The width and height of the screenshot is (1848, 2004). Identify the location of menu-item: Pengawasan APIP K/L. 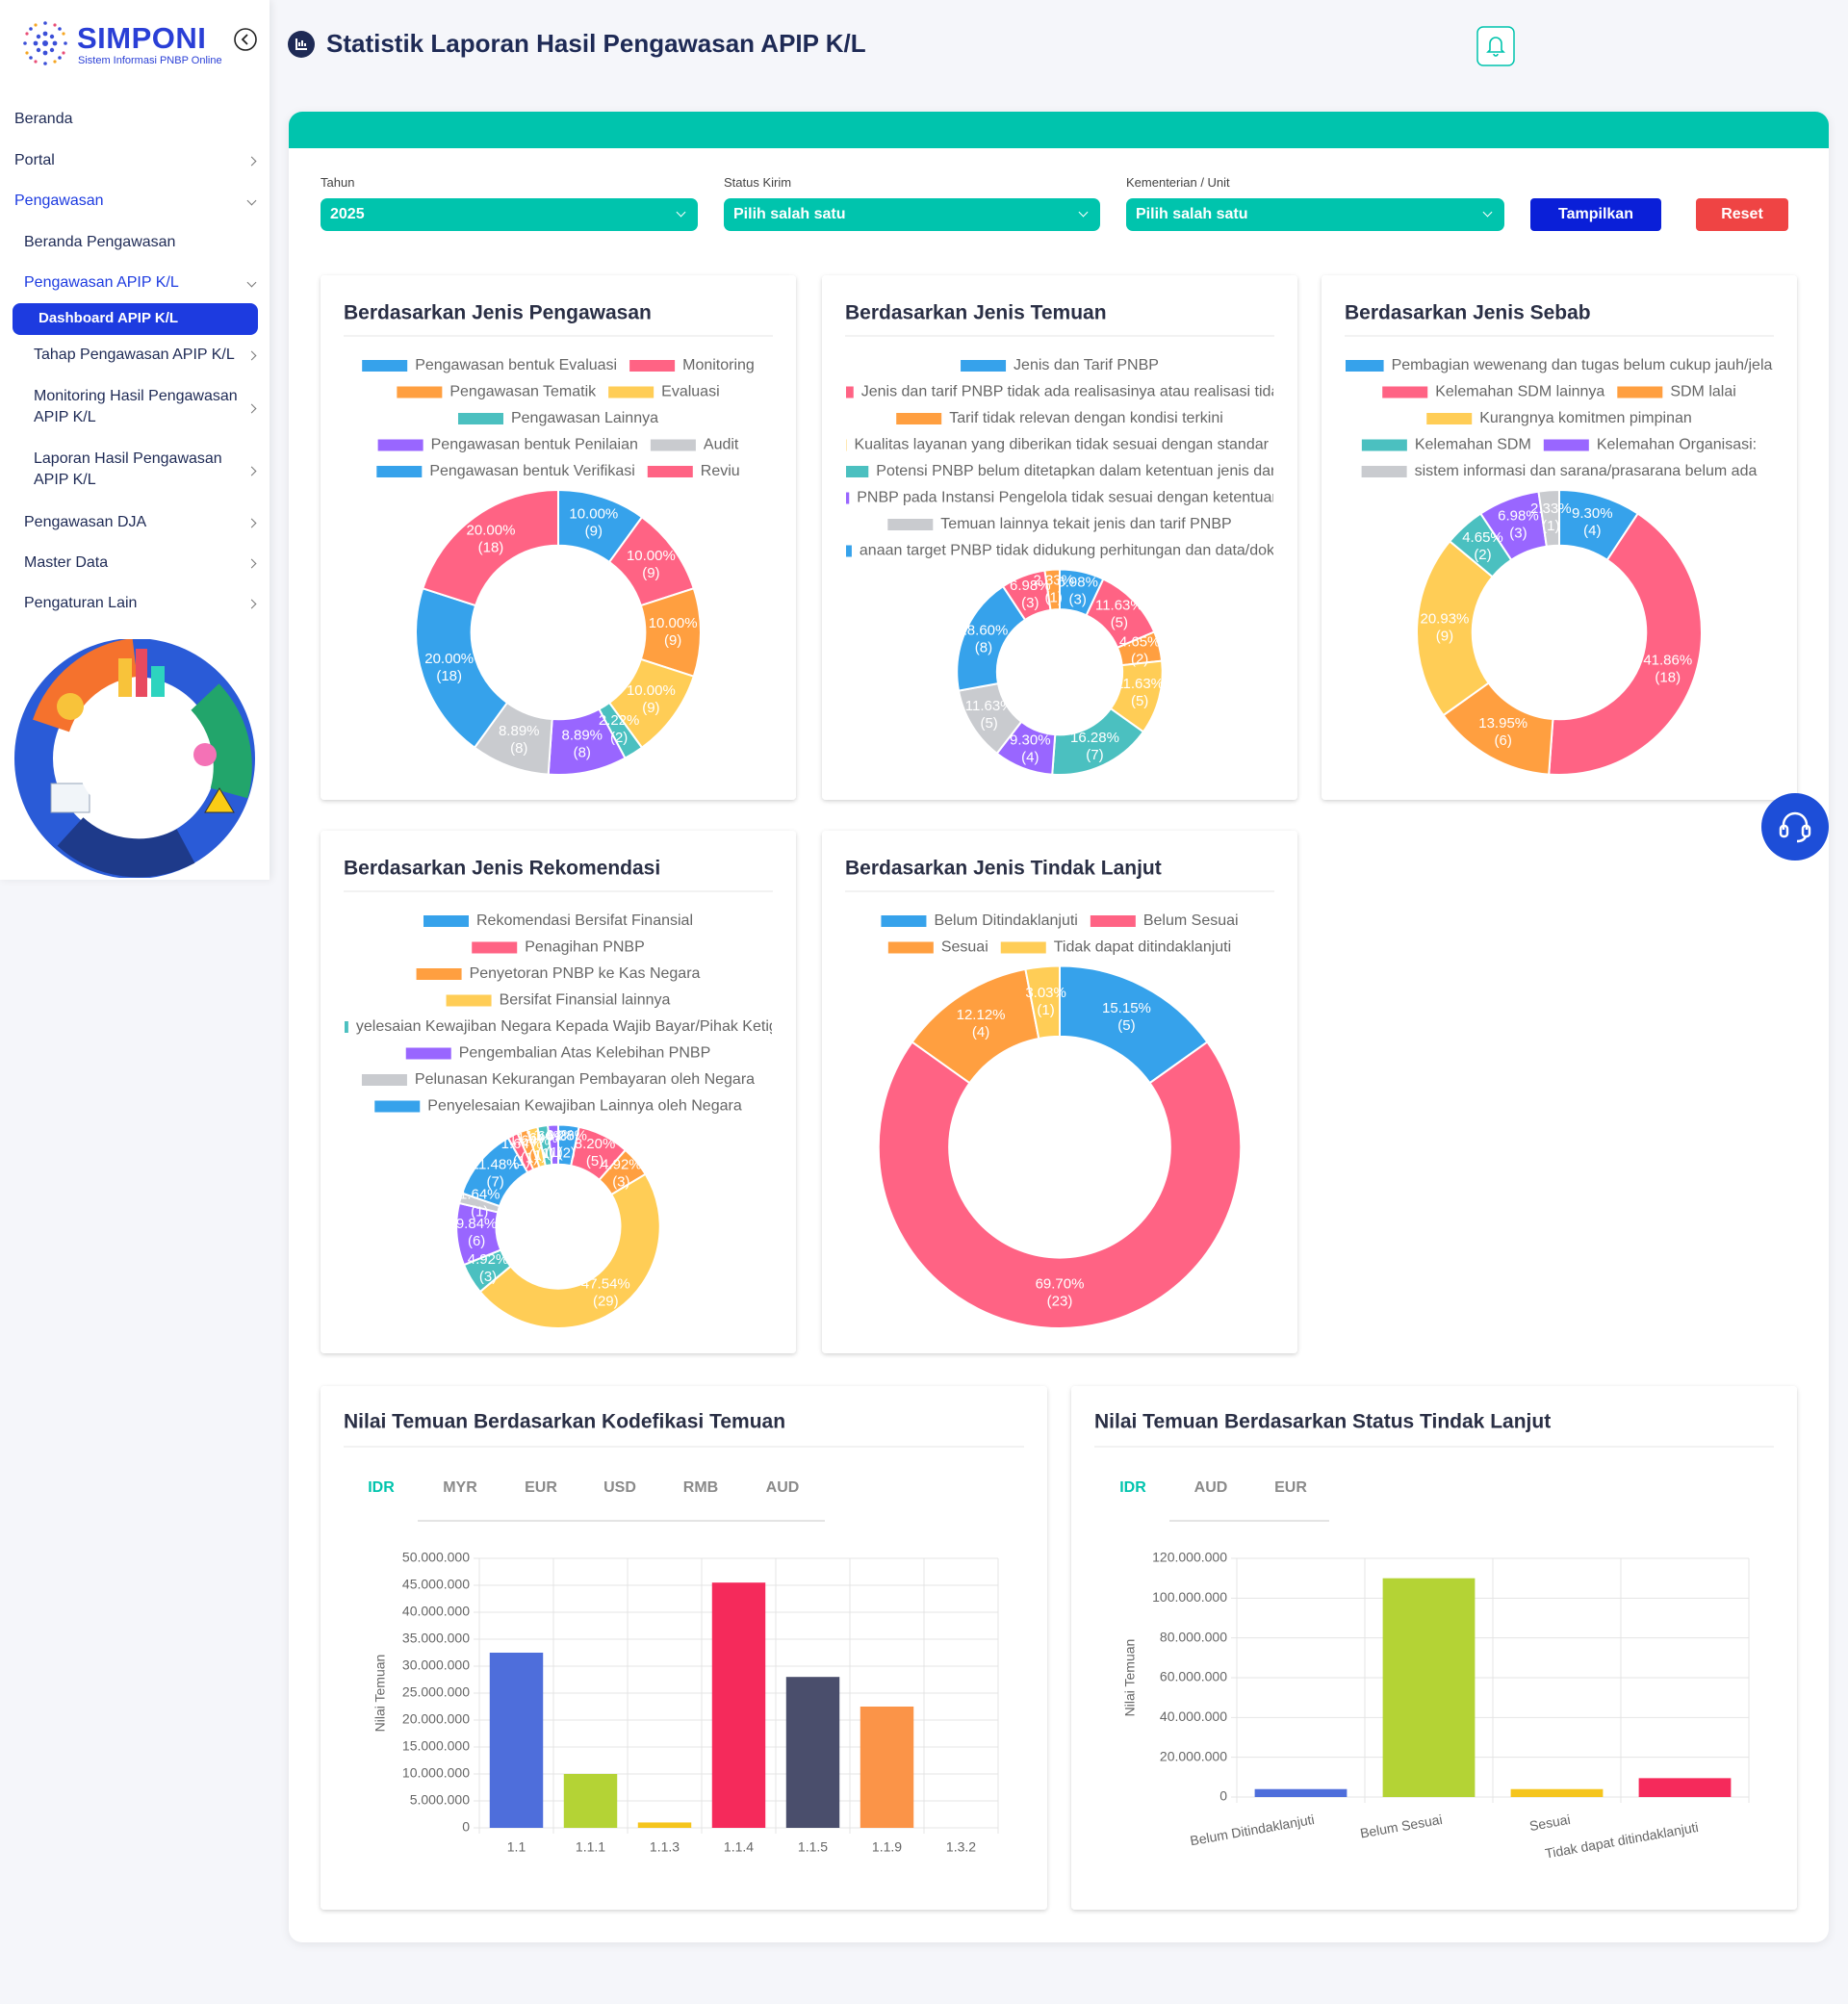
(101, 282).